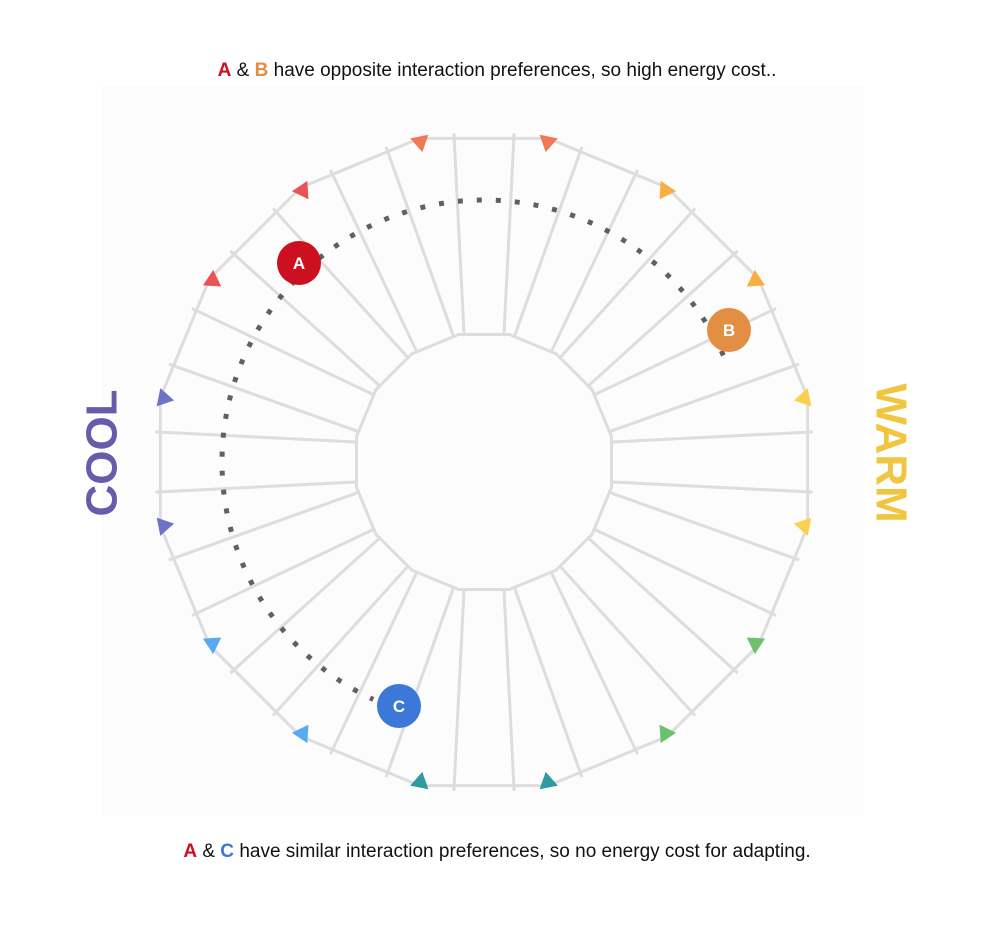  I want to click on caption-c-letter: C, so click(227, 851).